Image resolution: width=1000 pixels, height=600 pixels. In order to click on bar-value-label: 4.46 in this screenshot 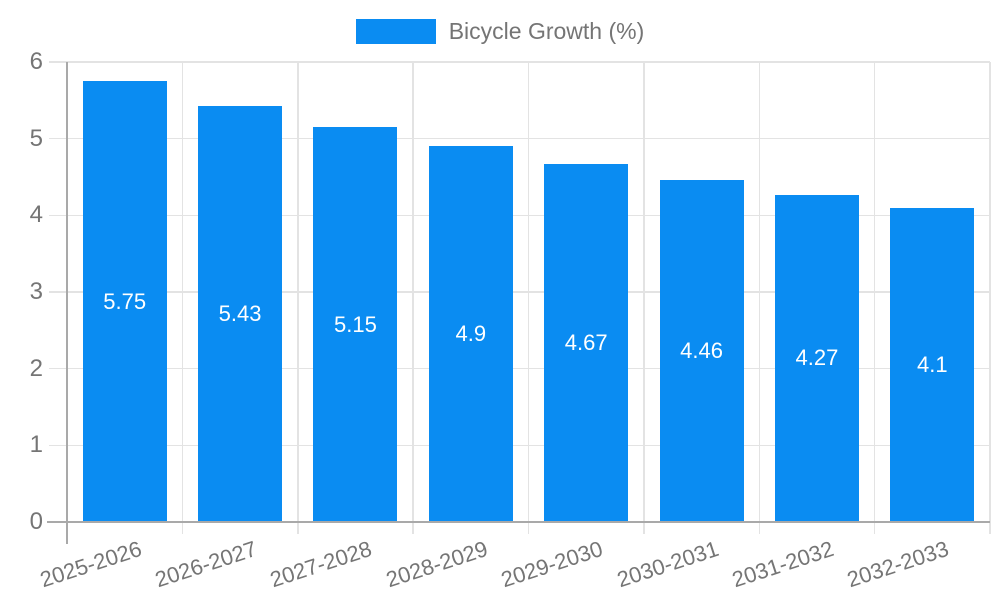, I will do `click(701, 351)`.